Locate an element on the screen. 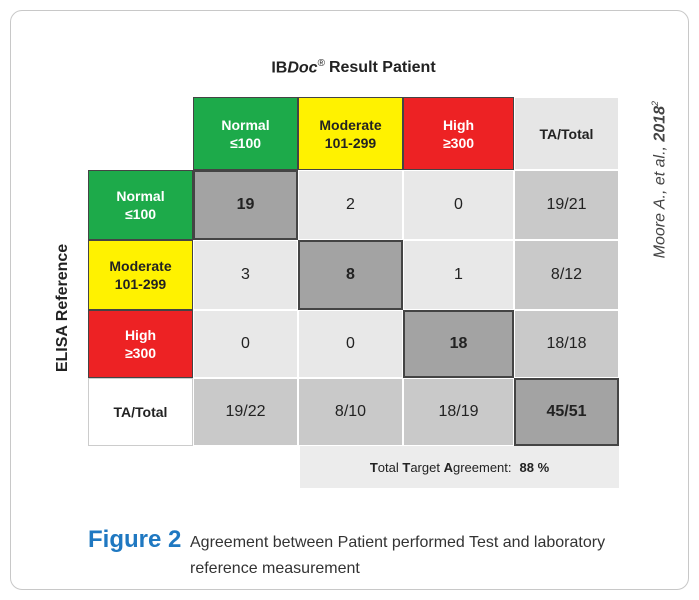 This screenshot has width=699, height=600. value: 18 is located at coordinates (458, 343).